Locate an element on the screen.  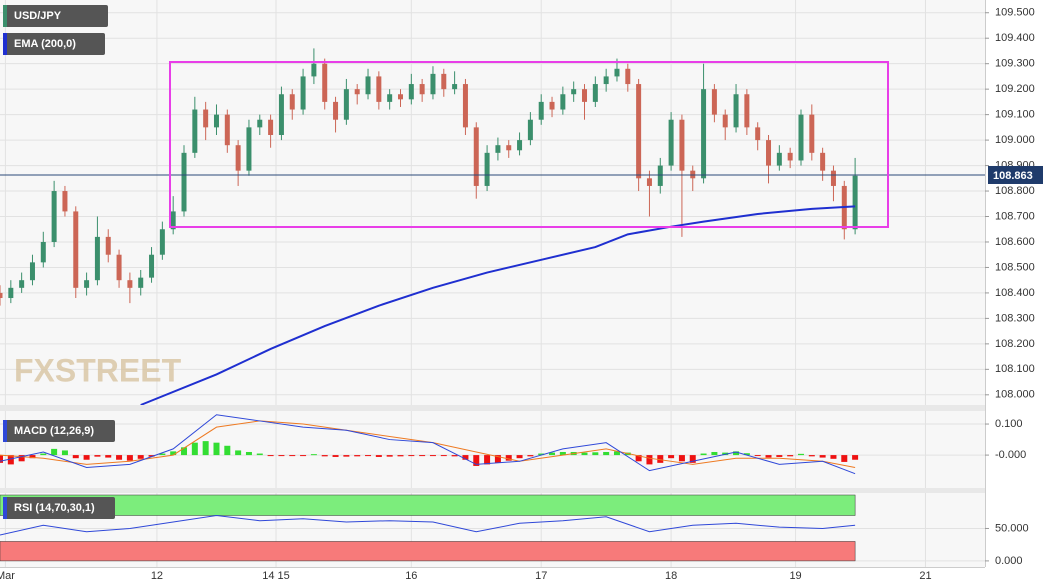
last-price-label: 108.863 is located at coordinates (1013, 176).